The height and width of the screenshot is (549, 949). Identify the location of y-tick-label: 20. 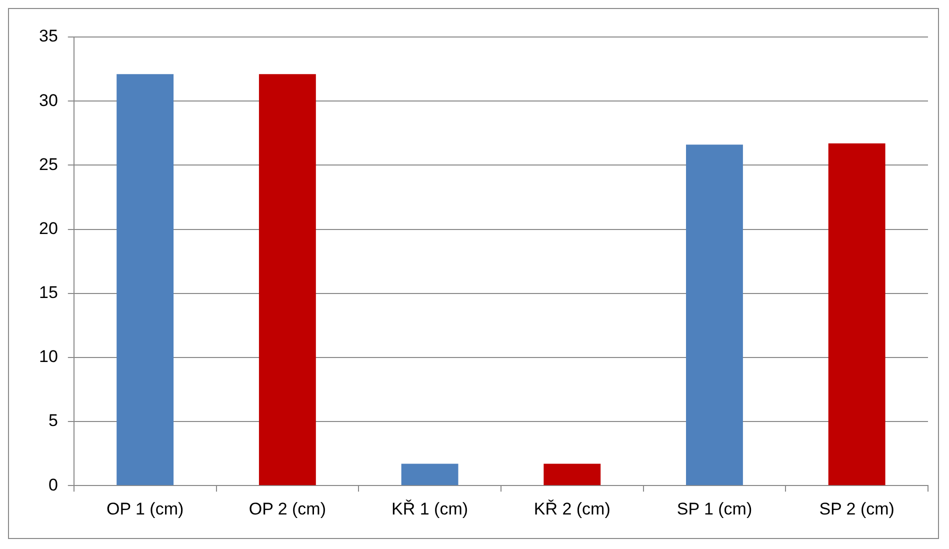
(48, 228).